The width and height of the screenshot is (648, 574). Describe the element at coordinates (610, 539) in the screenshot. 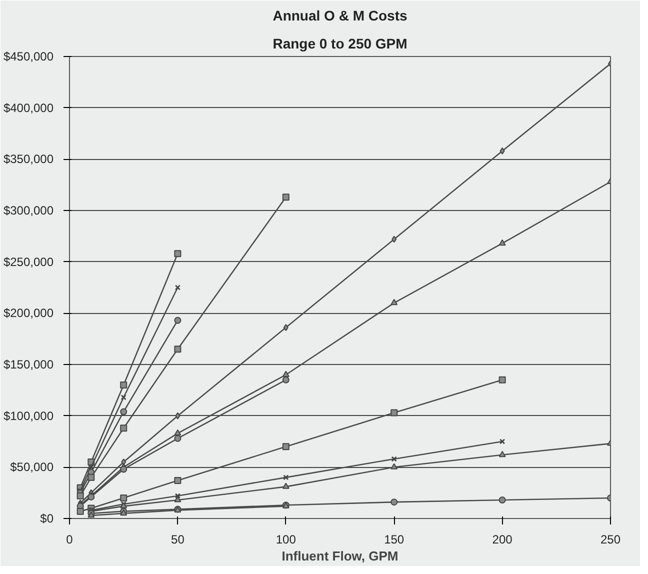

I see `x-tick-label: 250` at that location.